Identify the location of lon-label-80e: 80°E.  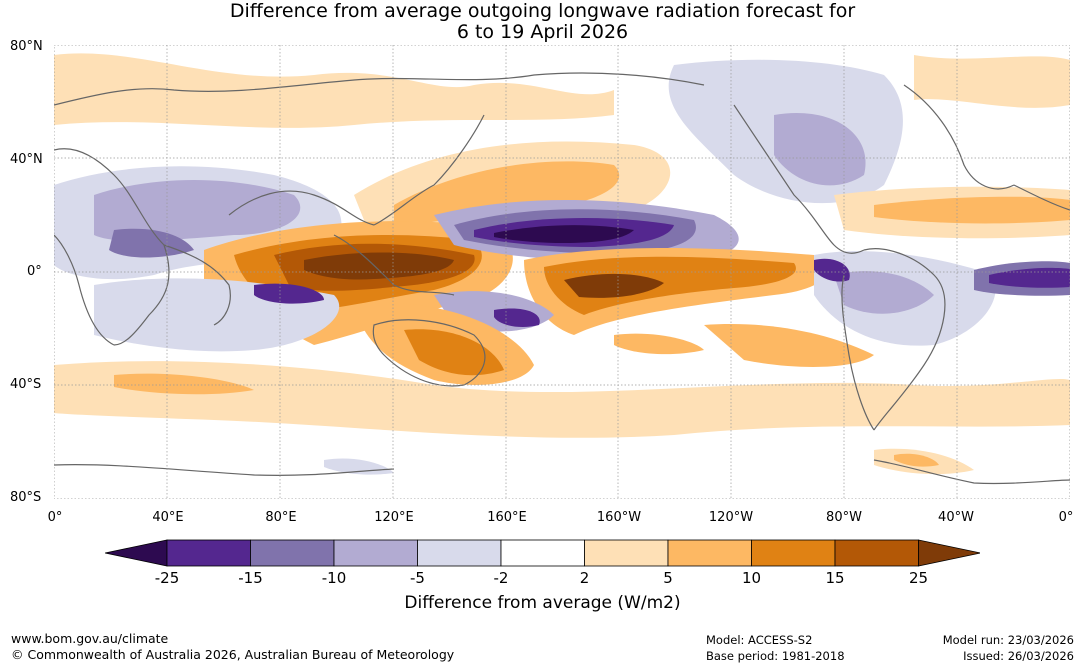
(281, 517).